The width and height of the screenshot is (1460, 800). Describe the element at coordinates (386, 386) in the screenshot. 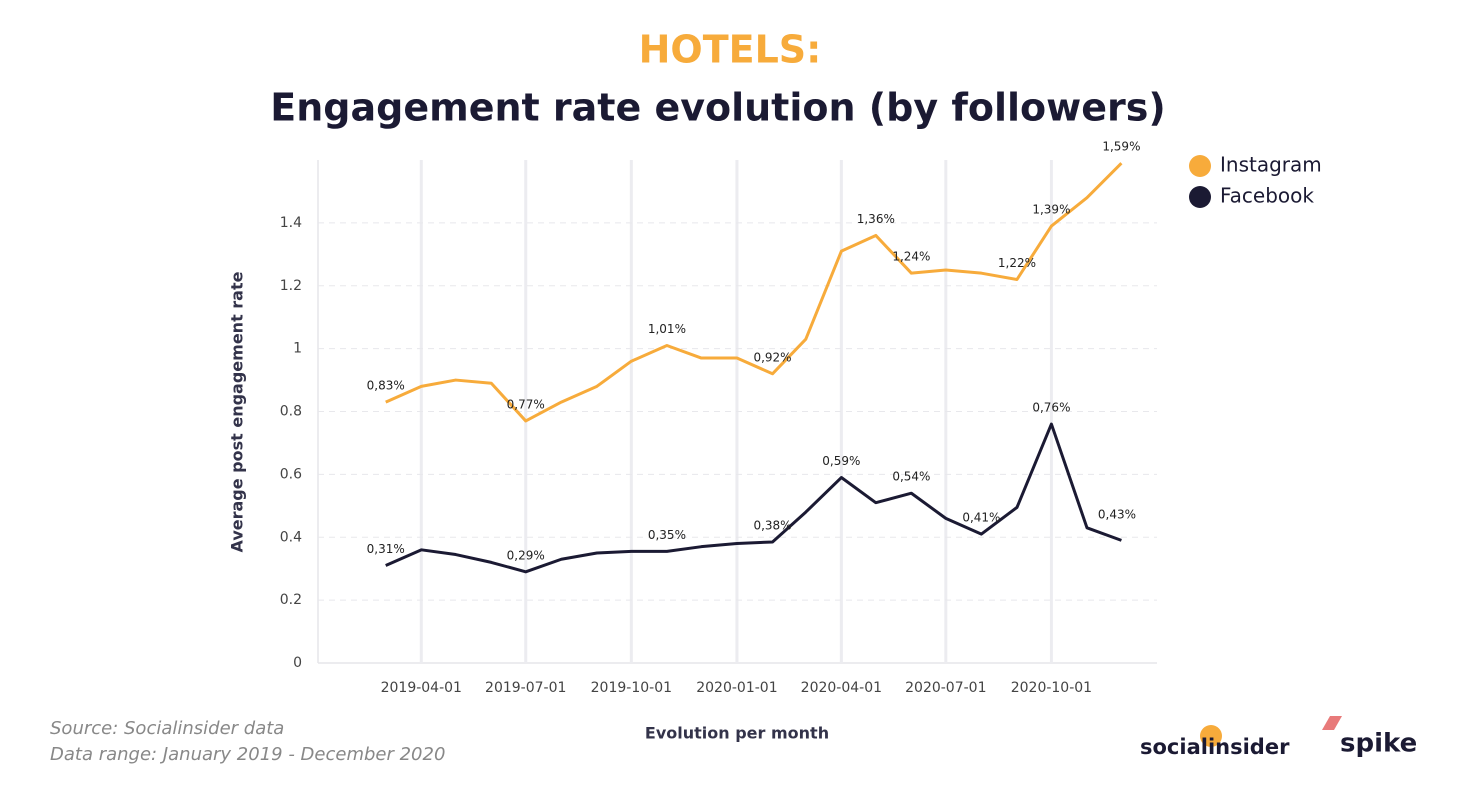

I see `data-label: 0,83%` at that location.